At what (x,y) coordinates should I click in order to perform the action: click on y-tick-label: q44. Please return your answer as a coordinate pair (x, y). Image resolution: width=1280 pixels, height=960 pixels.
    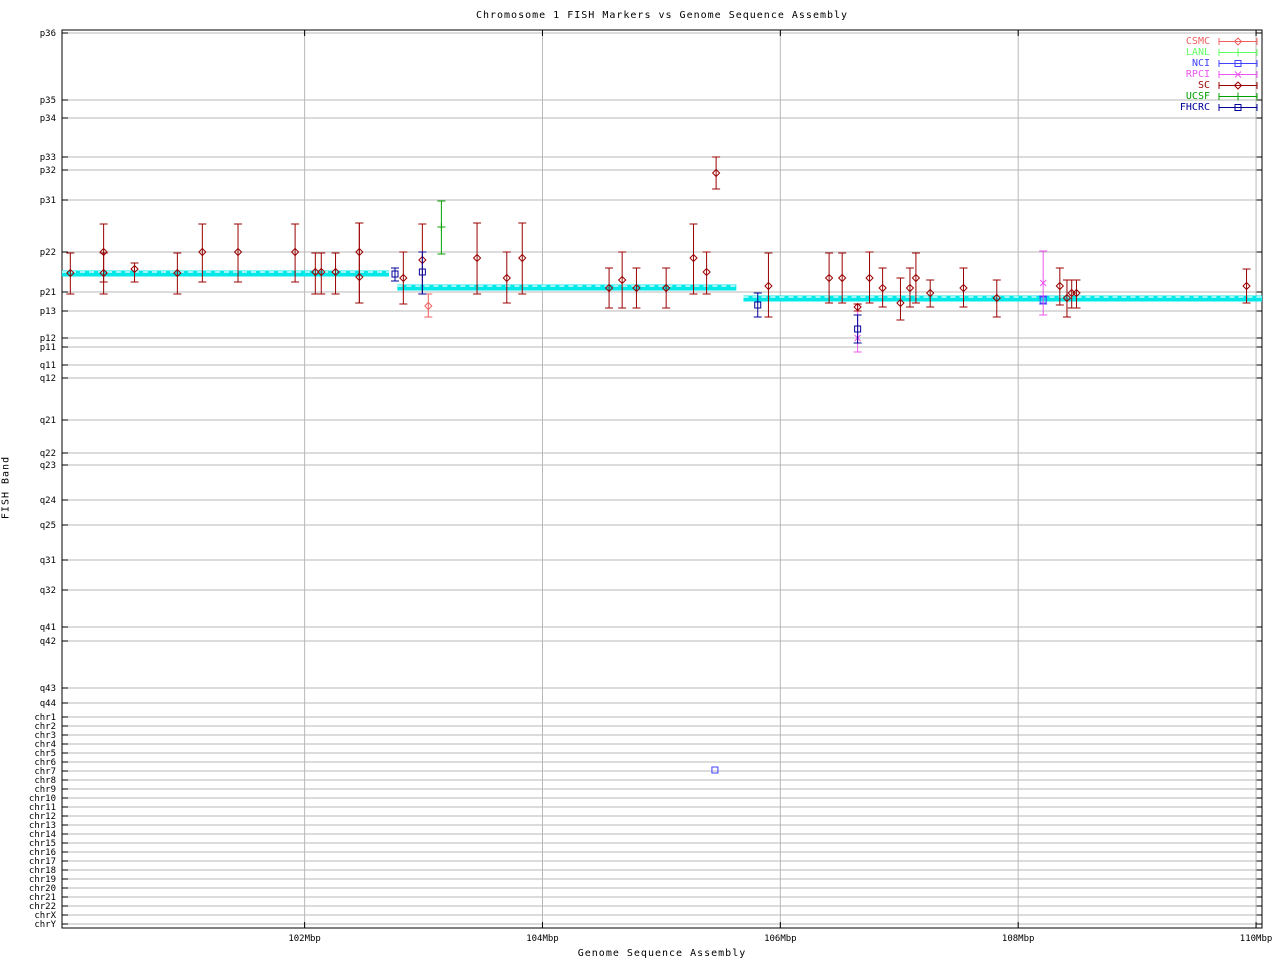
    Looking at the image, I should click on (48, 704).